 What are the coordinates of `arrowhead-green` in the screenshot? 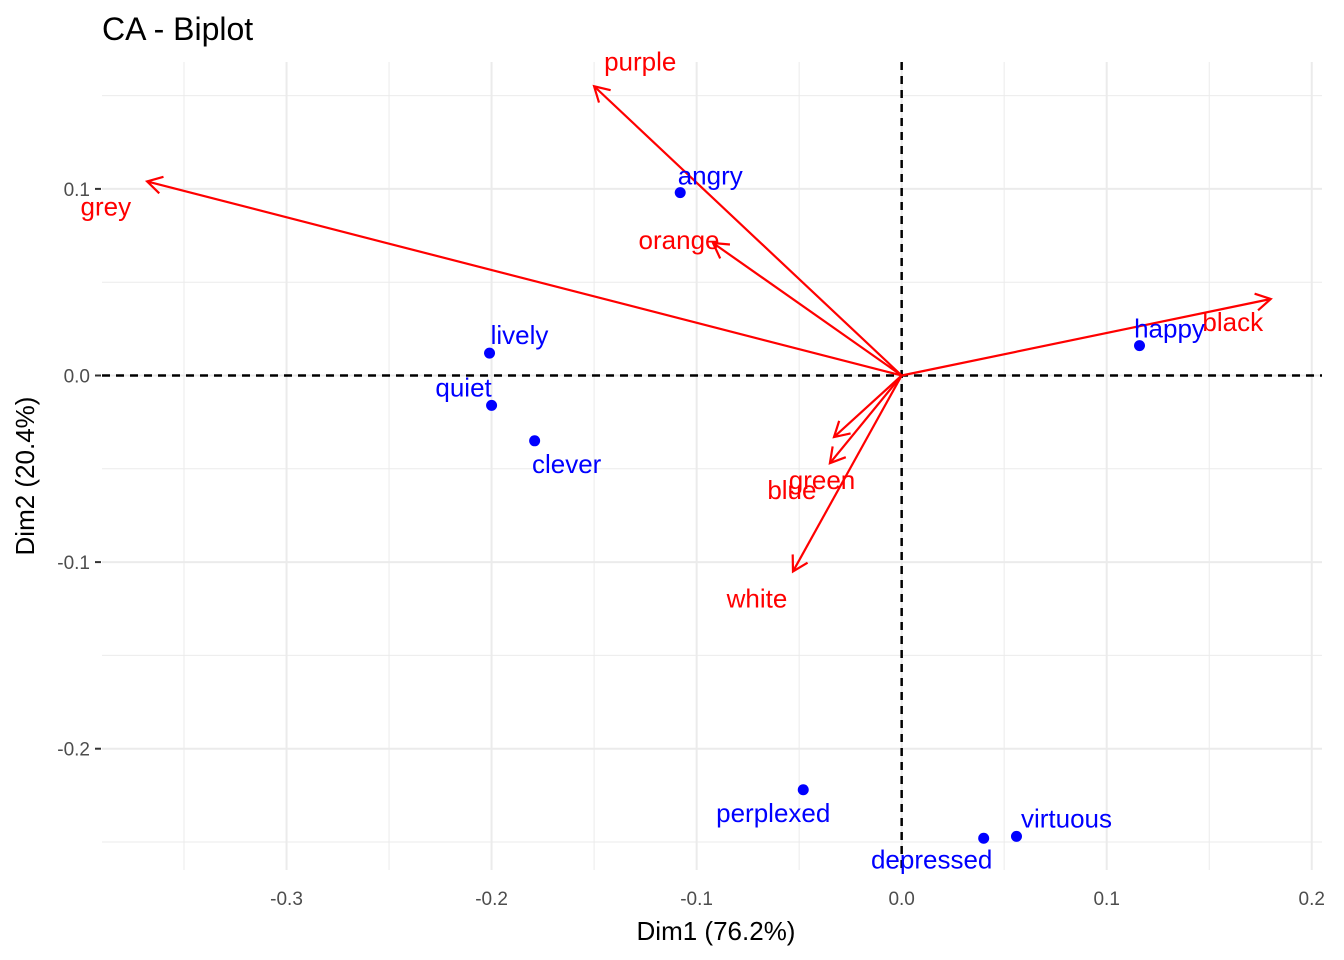 It's located at (841, 429).